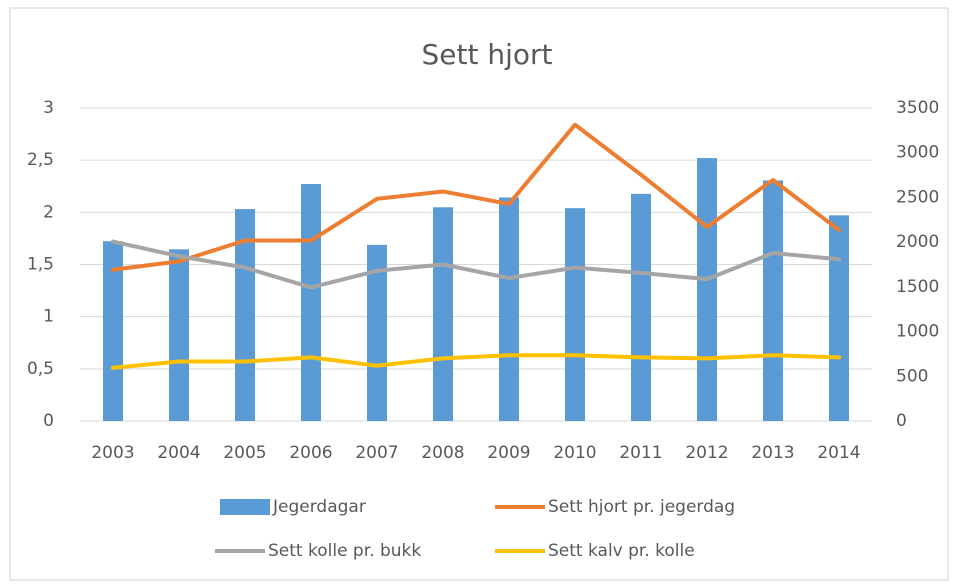 This screenshot has width=960, height=584. Describe the element at coordinates (641, 507) in the screenshot. I see `legend-label: Sett hjort pr. jegerdag` at that location.